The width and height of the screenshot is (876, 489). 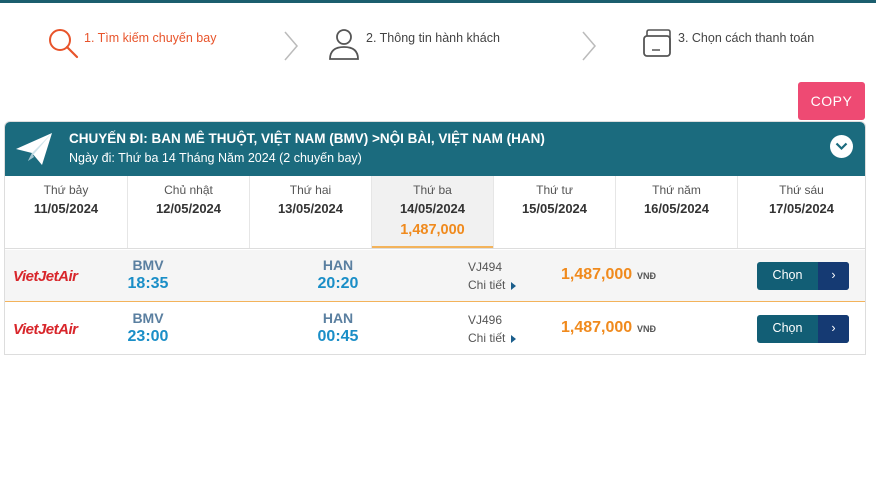 I want to click on card-icon, so click(x=657, y=43).